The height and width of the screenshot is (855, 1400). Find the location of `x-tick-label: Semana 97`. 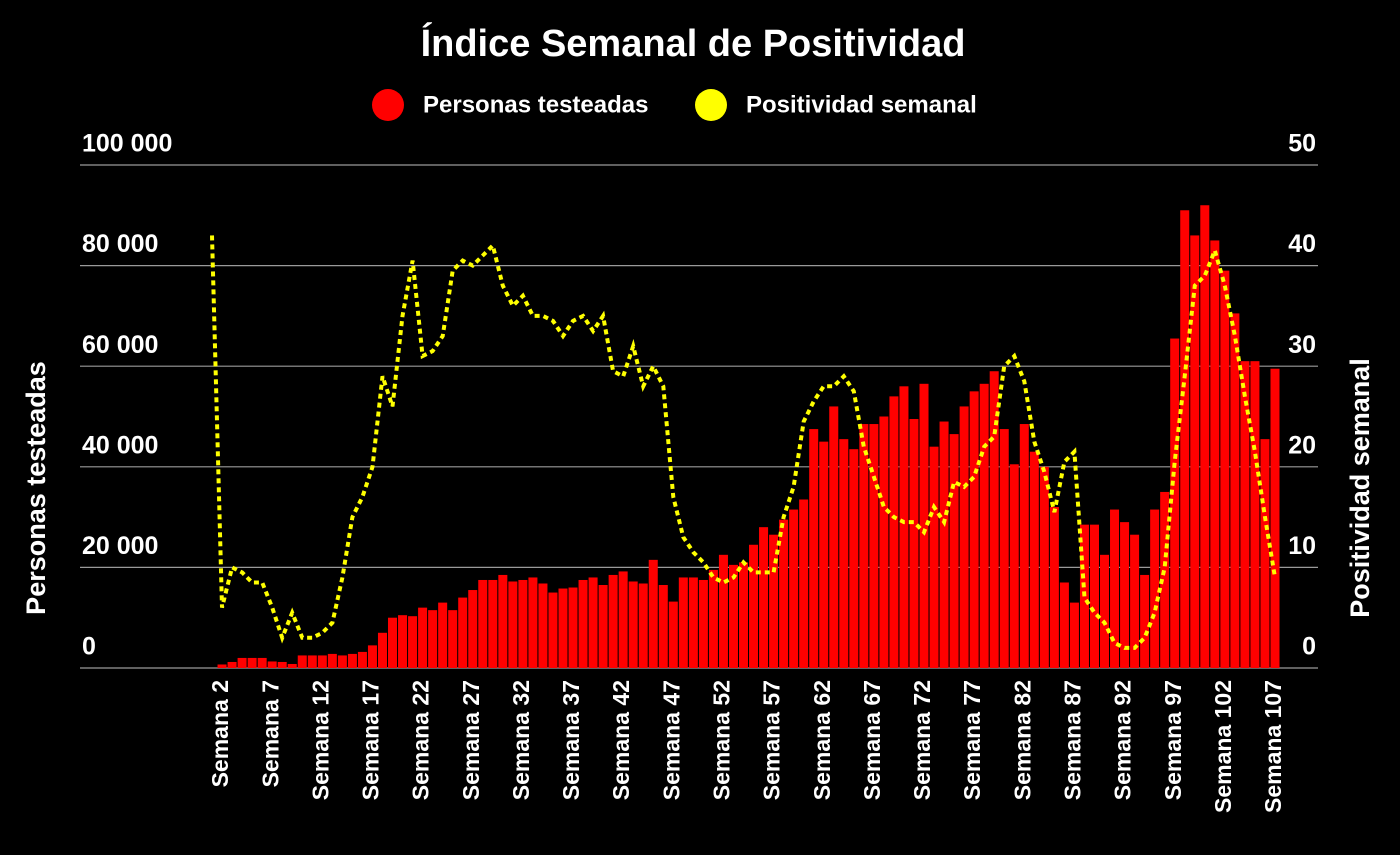

x-tick-label: Semana 97 is located at coordinates (1173, 740).